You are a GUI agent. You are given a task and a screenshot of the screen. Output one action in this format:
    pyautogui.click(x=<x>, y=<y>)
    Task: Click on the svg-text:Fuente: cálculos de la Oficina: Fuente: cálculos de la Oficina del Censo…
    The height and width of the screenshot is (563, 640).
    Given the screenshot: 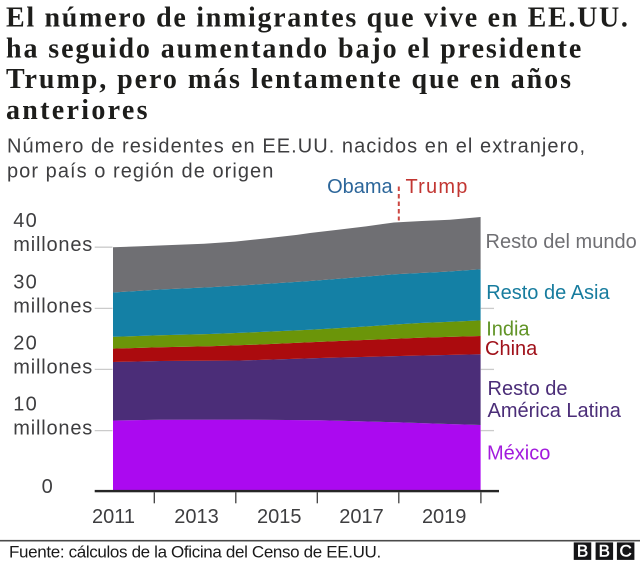 What is the action you would take?
    pyautogui.click(x=195, y=552)
    